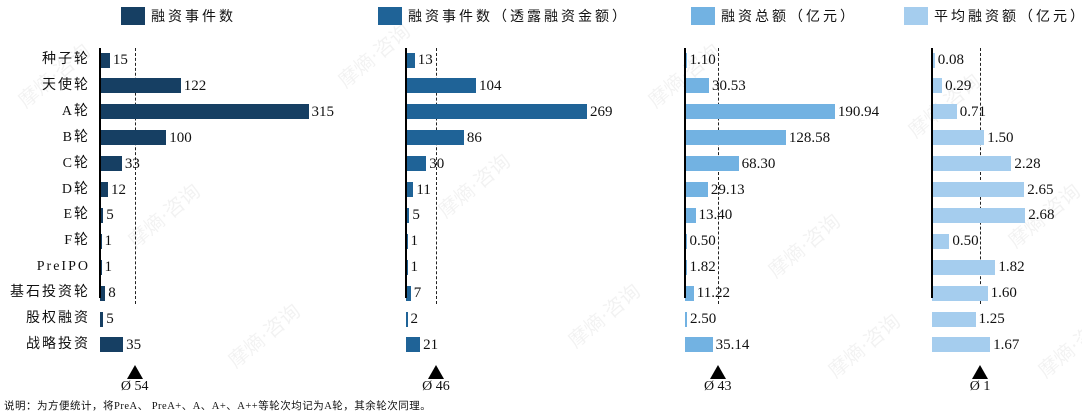  Describe the element at coordinates (75, 111) in the screenshot. I see `category-label: A轮` at that location.